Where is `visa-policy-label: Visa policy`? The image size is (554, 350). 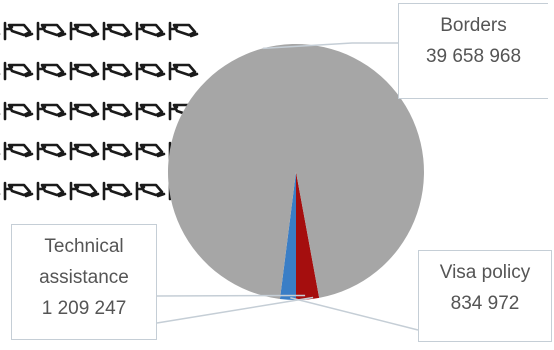 visa-policy-label: Visa policy is located at coordinates (485, 272).